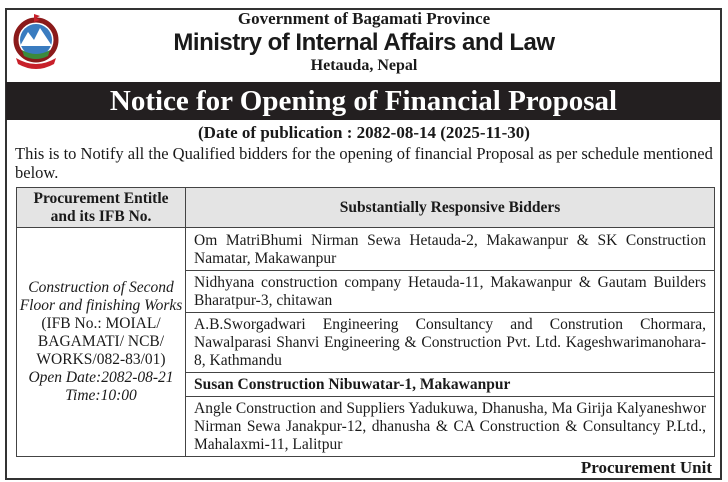 Image resolution: width=728 pixels, height=482 pixels. Describe the element at coordinates (101, 377) in the screenshot. I see `open-date: Open Date:2082-08-21` at that location.